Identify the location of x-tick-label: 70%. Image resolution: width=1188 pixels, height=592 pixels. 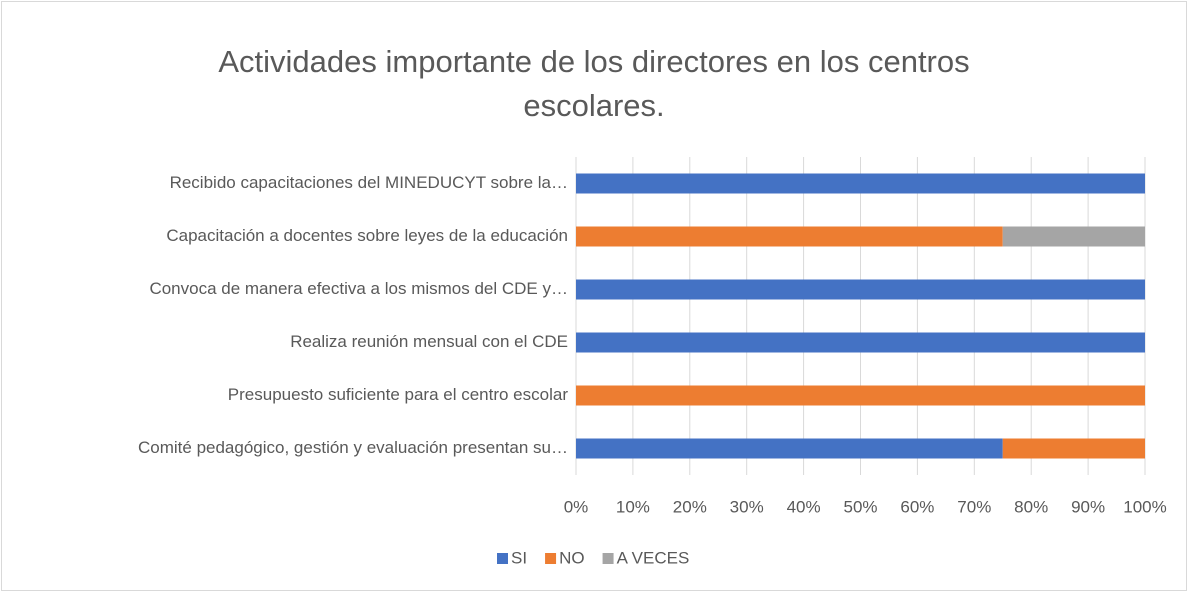
(974, 506).